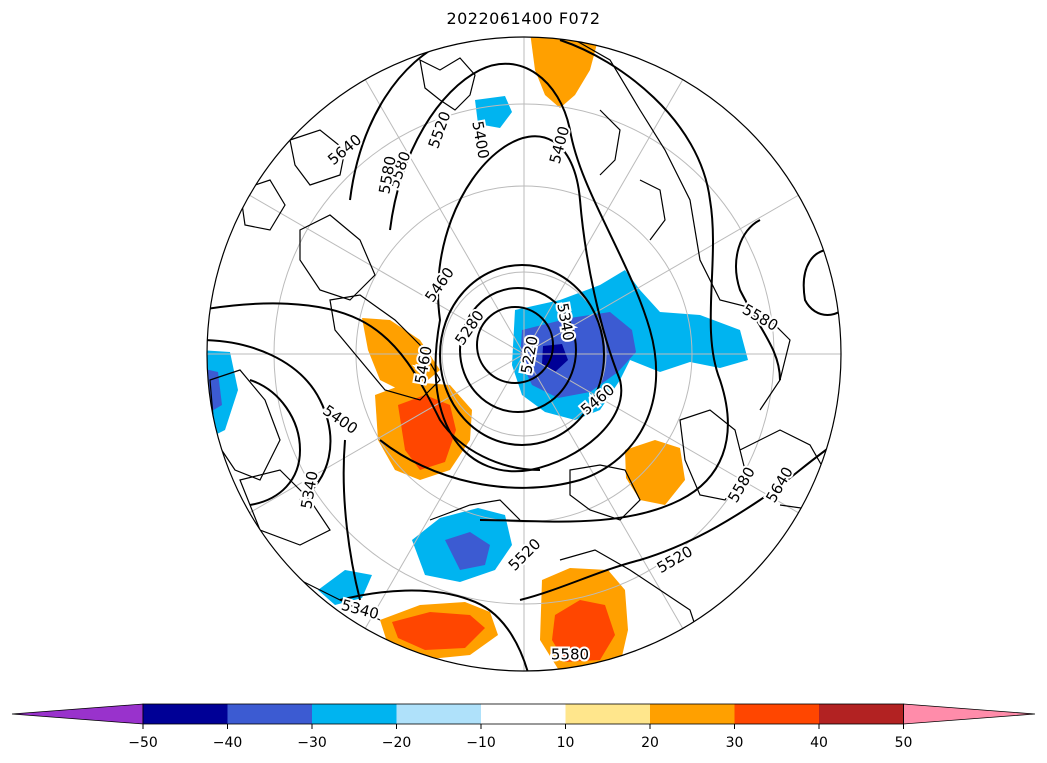  What do you see at coordinates (903, 743) in the screenshot?
I see `colorbar-tick-label: 50` at bounding box center [903, 743].